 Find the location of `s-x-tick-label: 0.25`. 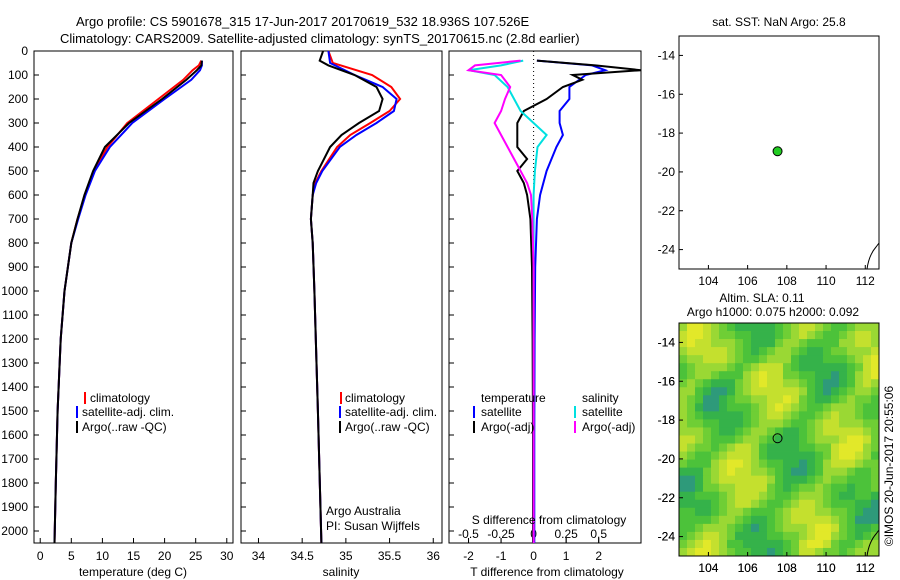

s-x-tick-label: 0.25 is located at coordinates (566, 534).